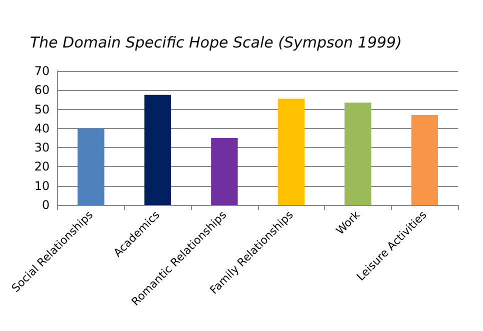  Describe the element at coordinates (42, 147) in the screenshot. I see `y-tick-label: 30` at that location.